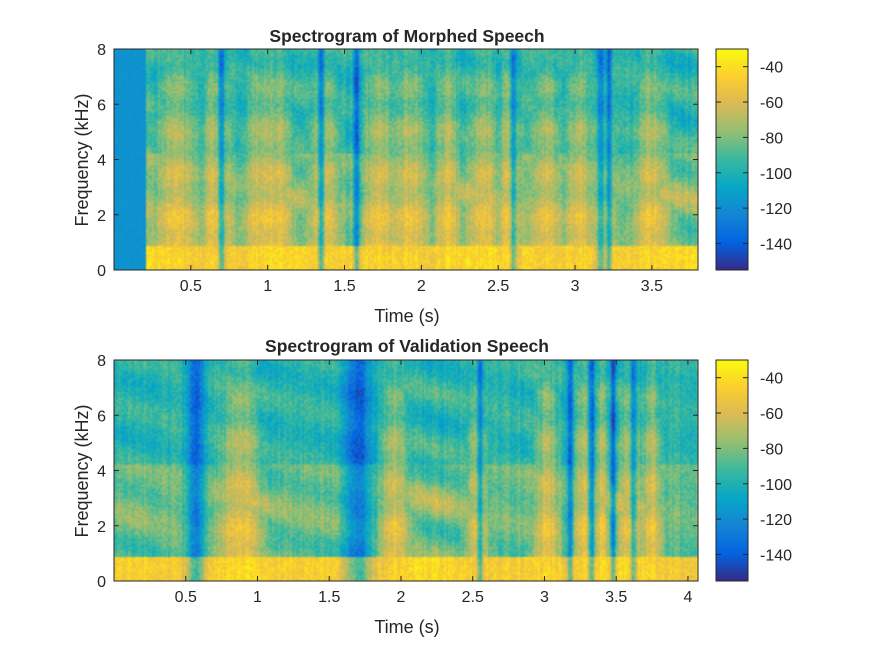  I want to click on chart-title: Spectrogram of Morphed Speech, so click(406, 36).